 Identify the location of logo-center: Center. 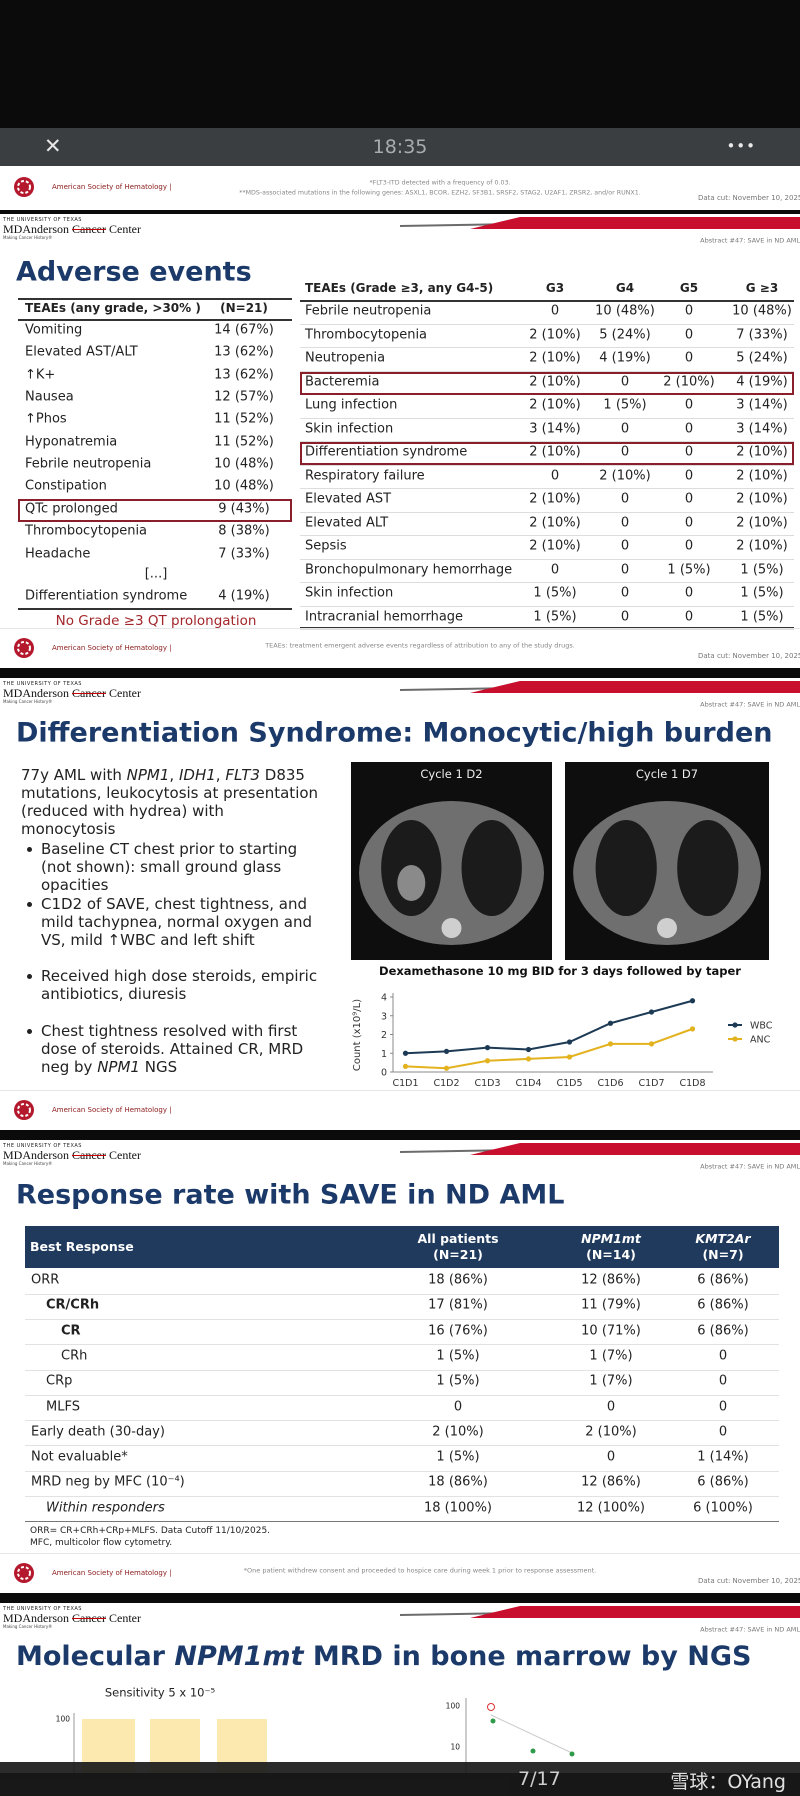
(124, 693).